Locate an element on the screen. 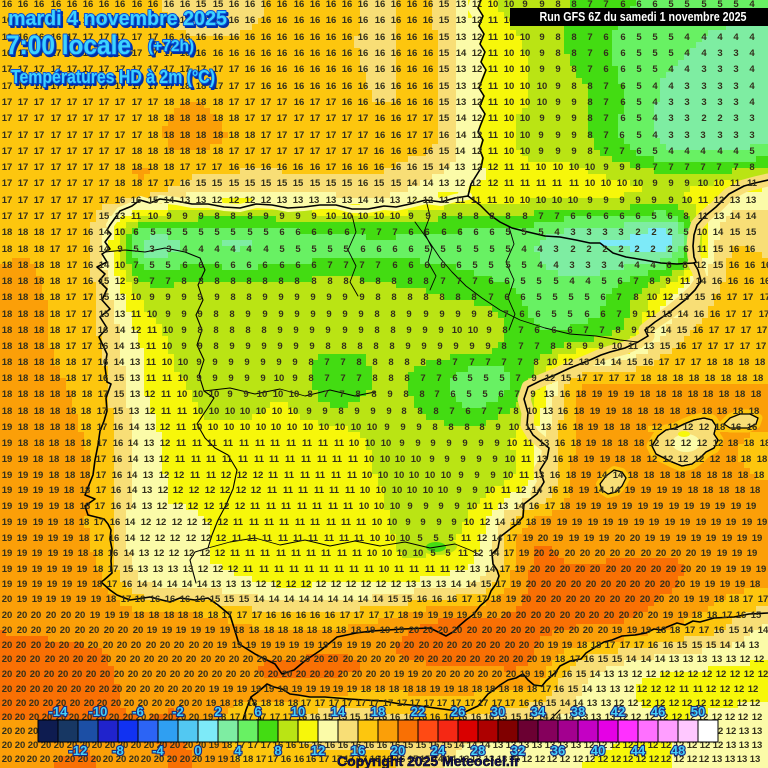  svg-text: 2 is located at coordinates (217, 711).